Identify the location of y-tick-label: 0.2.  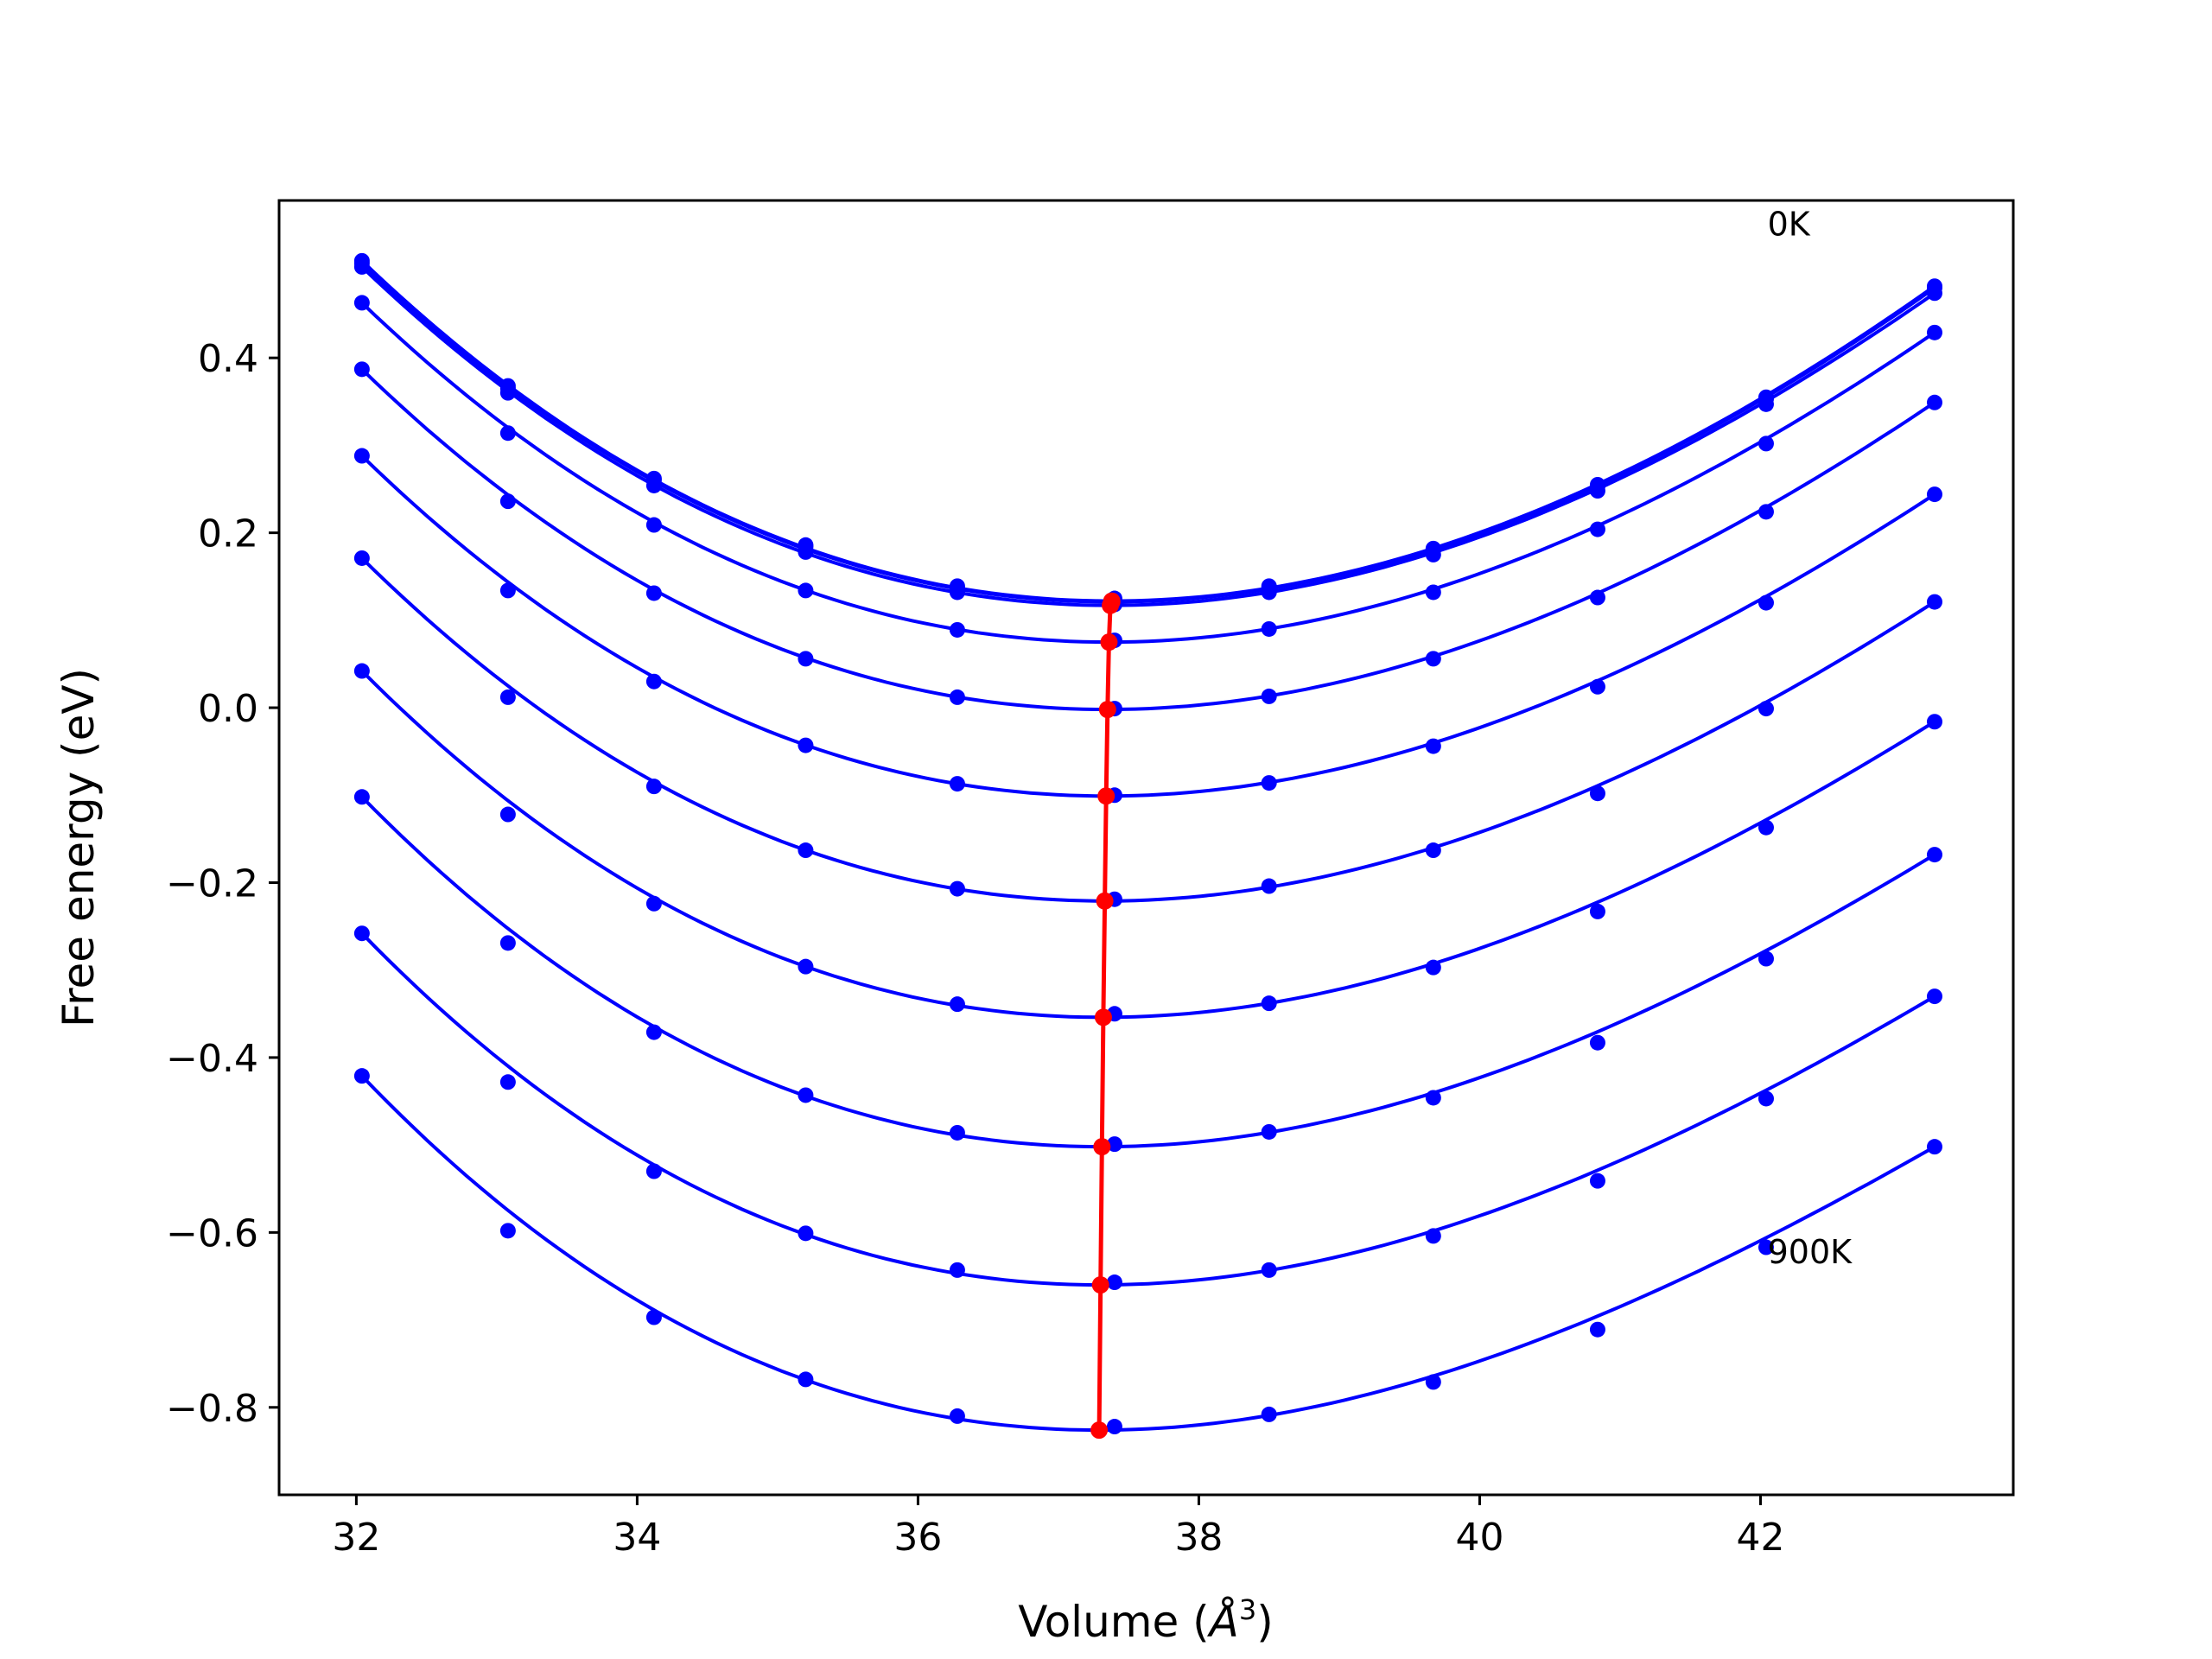
(228, 534).